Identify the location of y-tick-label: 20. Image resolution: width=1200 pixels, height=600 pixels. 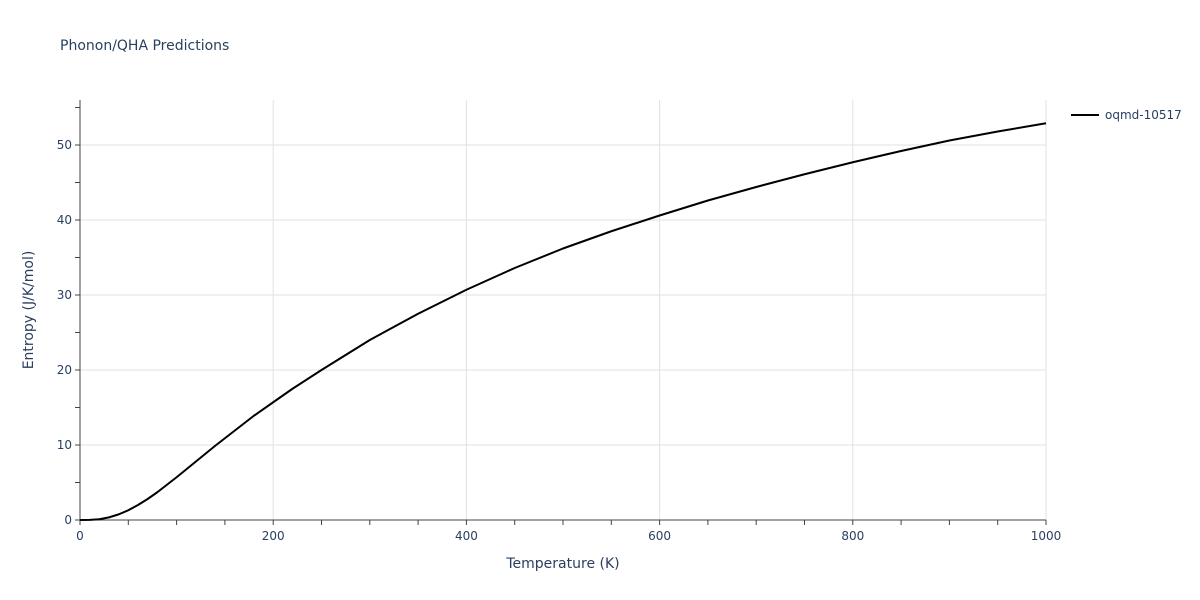
(64, 370).